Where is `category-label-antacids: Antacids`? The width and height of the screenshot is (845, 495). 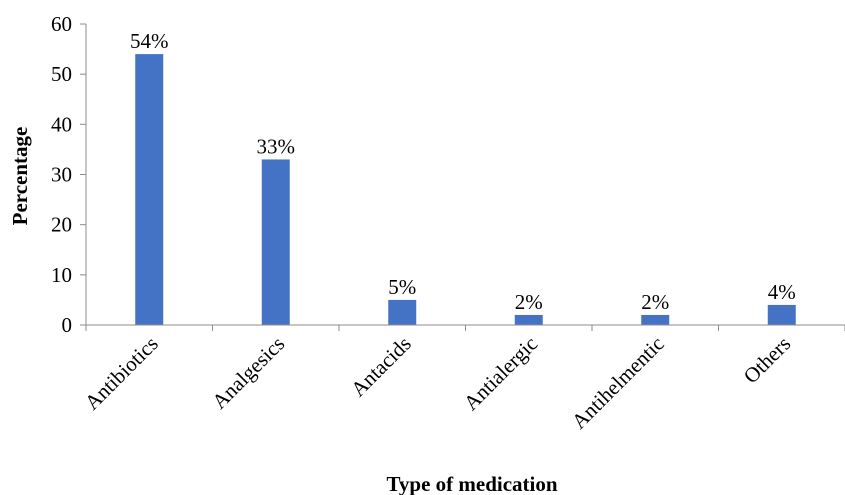 category-label-antacids: Antacids is located at coordinates (381, 367).